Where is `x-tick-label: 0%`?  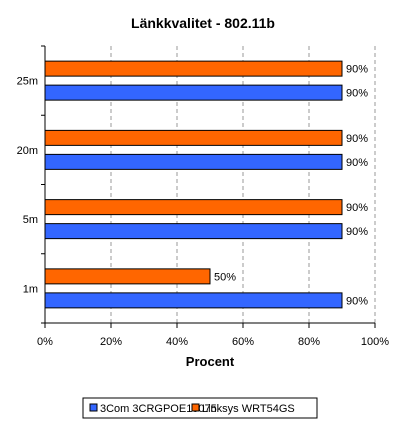
x-tick-label: 0% is located at coordinates (45, 342).